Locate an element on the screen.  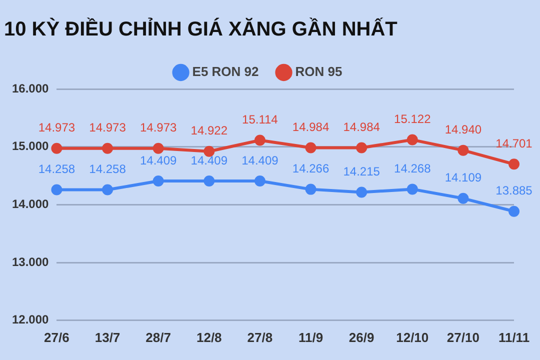
legend-label: E5 RON 92 is located at coordinates (225, 72).